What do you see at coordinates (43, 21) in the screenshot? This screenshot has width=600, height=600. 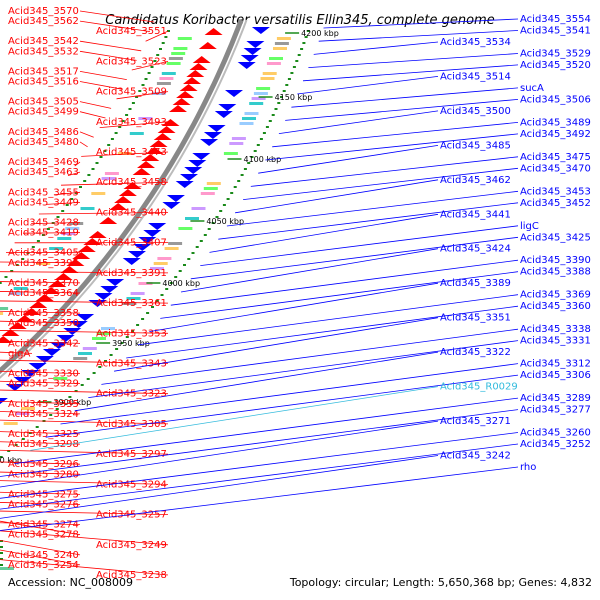 I see `gene-label-left: Acid345_3562` at bounding box center [43, 21].